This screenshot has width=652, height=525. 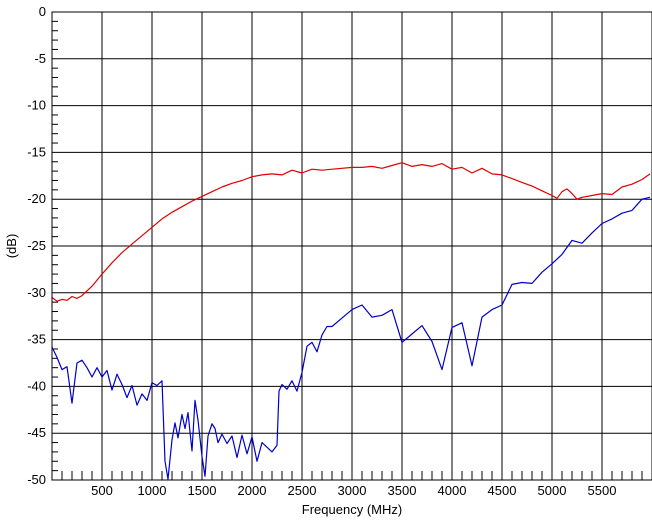 I want to click on y-axis-label: (dB), so click(x=11, y=246).